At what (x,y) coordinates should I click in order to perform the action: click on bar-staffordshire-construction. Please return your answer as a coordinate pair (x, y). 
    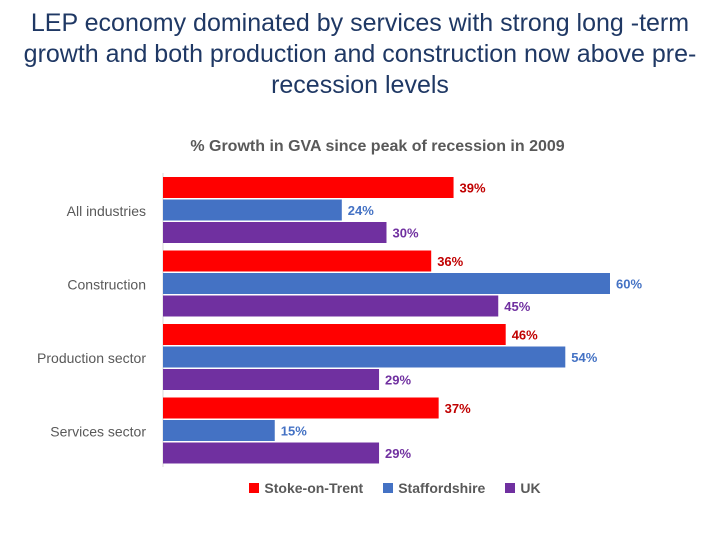
    Looking at the image, I should click on (386, 283).